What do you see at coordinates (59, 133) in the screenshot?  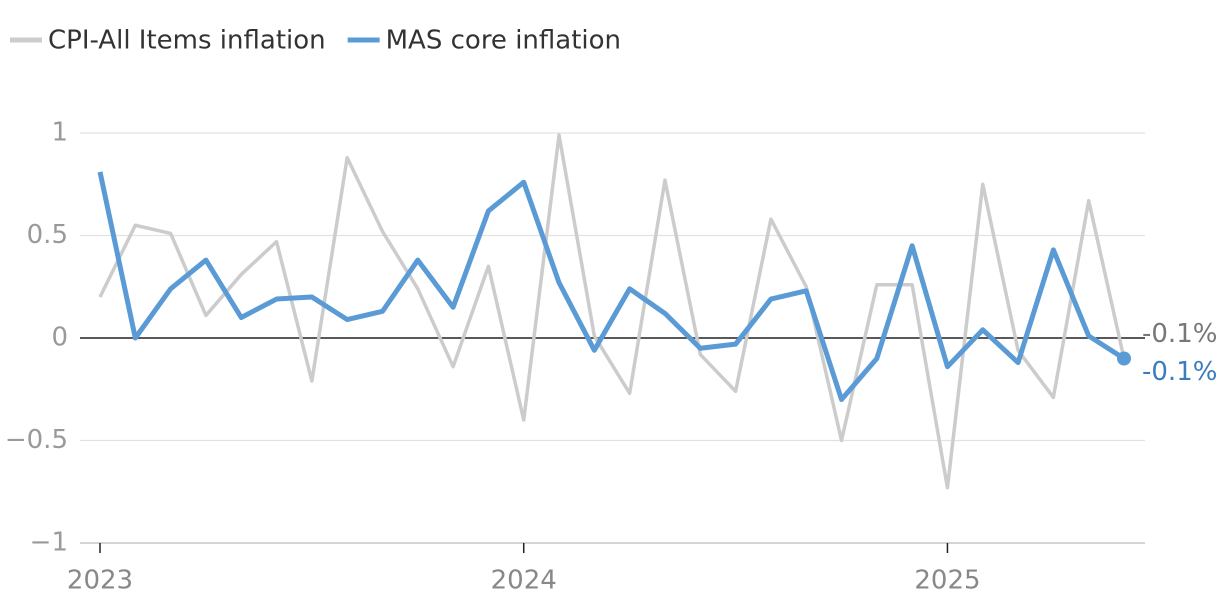 I see `y-tick-label: 1` at bounding box center [59, 133].